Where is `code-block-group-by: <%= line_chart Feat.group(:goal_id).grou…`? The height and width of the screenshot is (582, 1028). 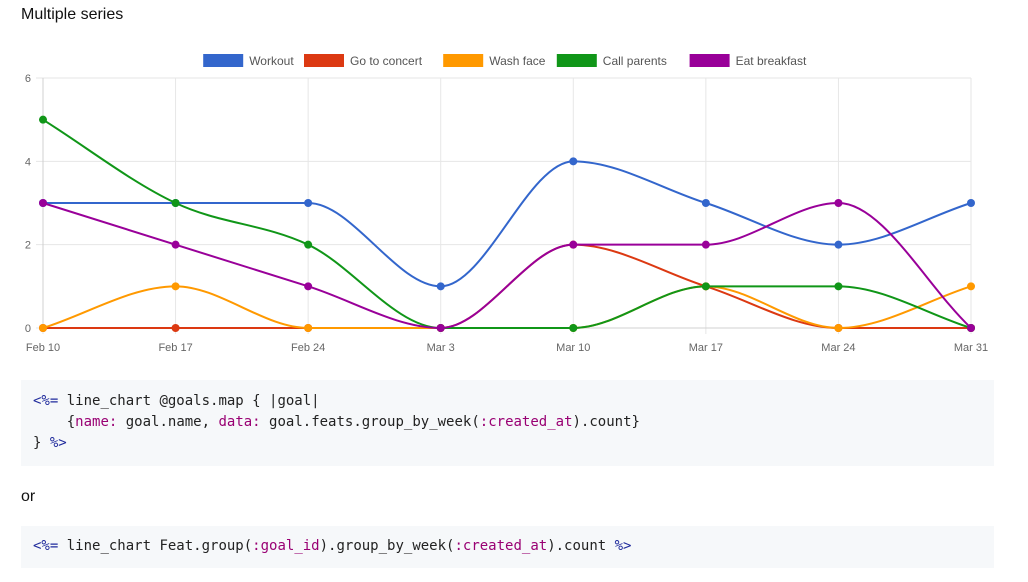
code-block-group-by: <%= line_chart Feat.group(:goal_id).grou… is located at coordinates (507, 547).